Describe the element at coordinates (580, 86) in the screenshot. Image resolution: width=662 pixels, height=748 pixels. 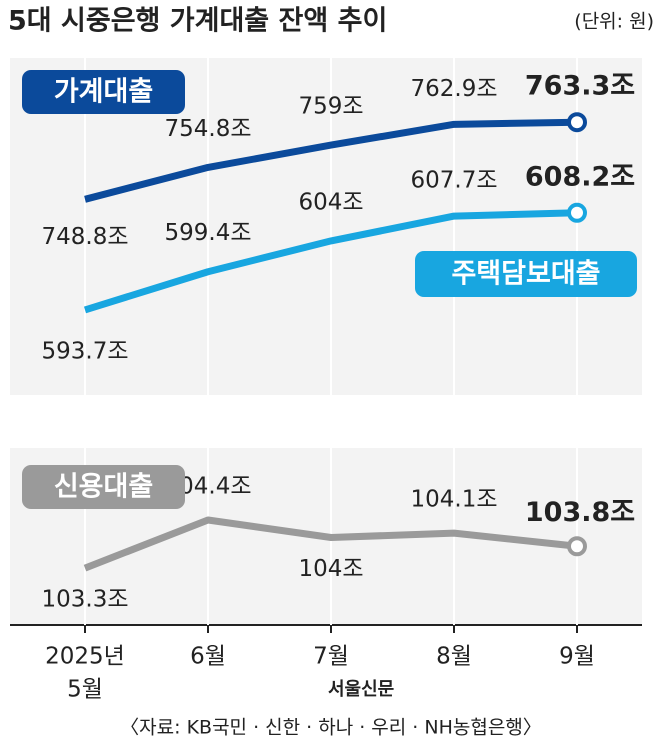
I see `value-label: 763.3조` at that location.